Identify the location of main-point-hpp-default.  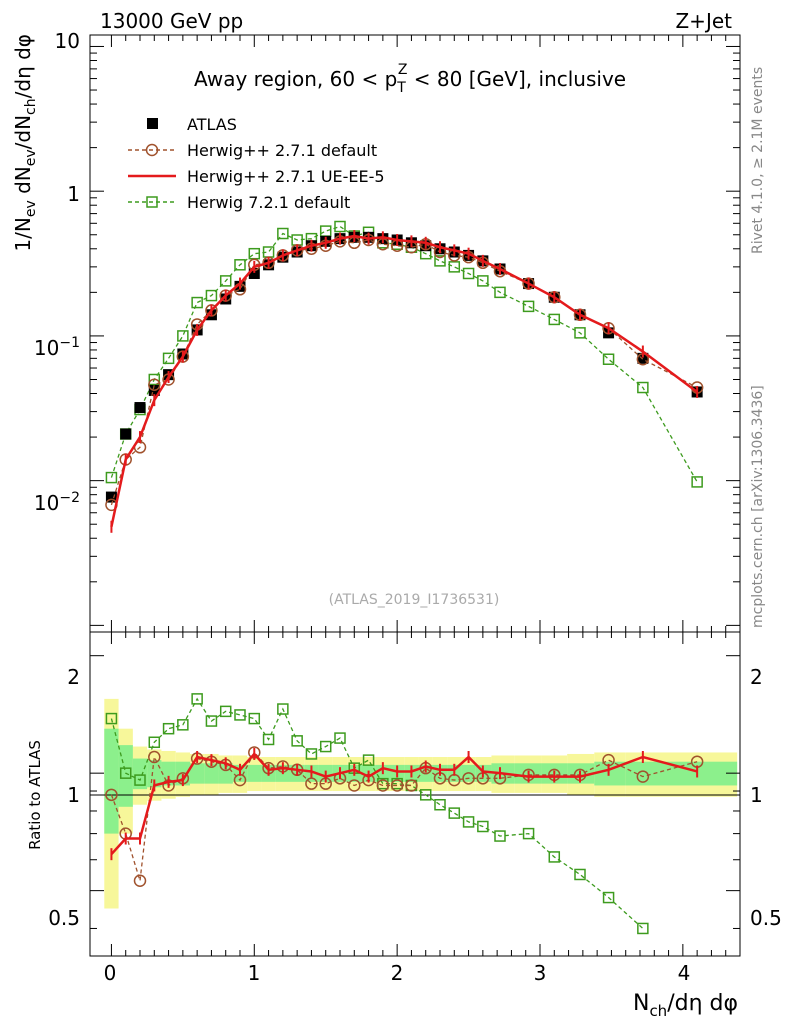
(154, 384).